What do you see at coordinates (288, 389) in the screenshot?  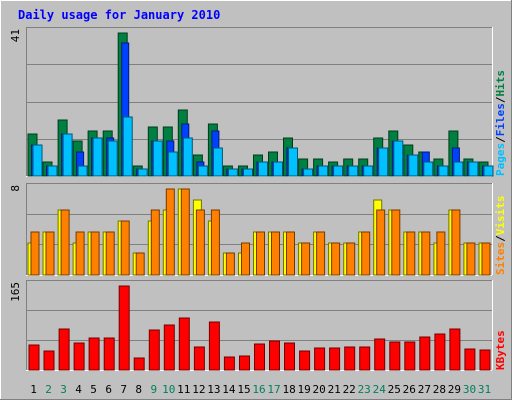 I see `day-label-18: 18` at bounding box center [288, 389].